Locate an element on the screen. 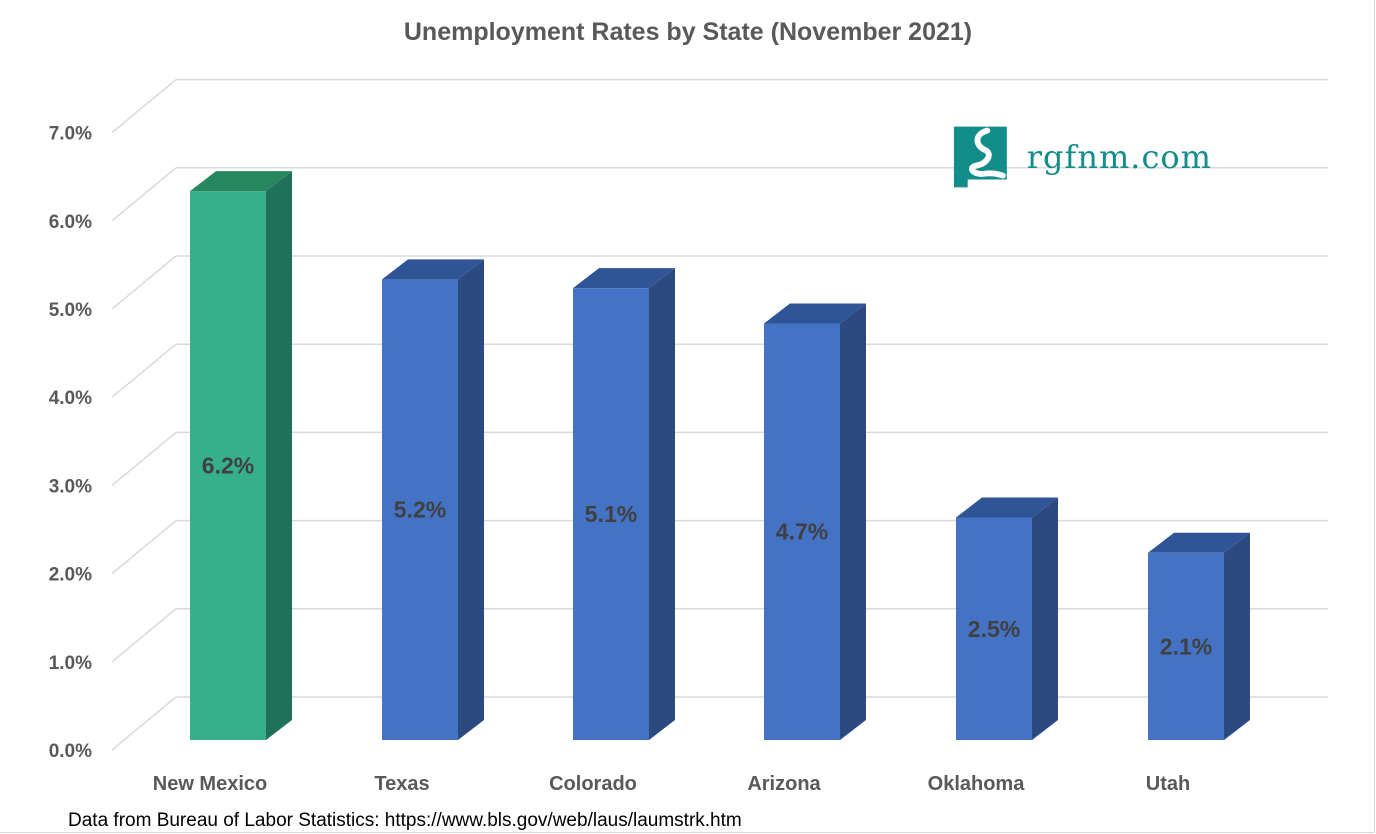  x-tick-label: Arizona is located at coordinates (784, 784).